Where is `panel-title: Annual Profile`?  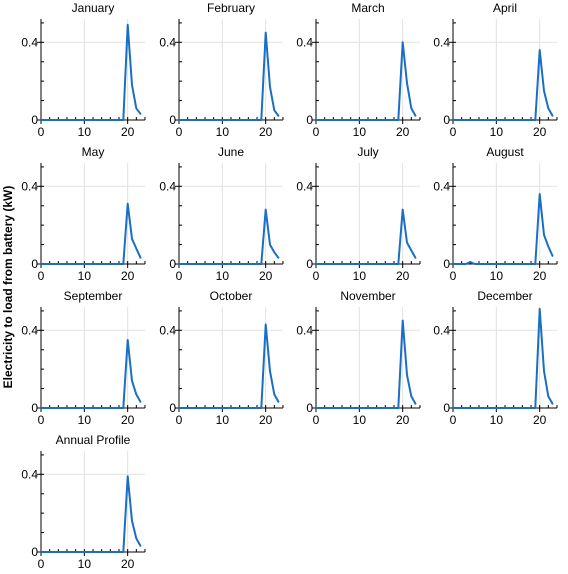
panel-title: Annual Profile is located at coordinates (93, 440).